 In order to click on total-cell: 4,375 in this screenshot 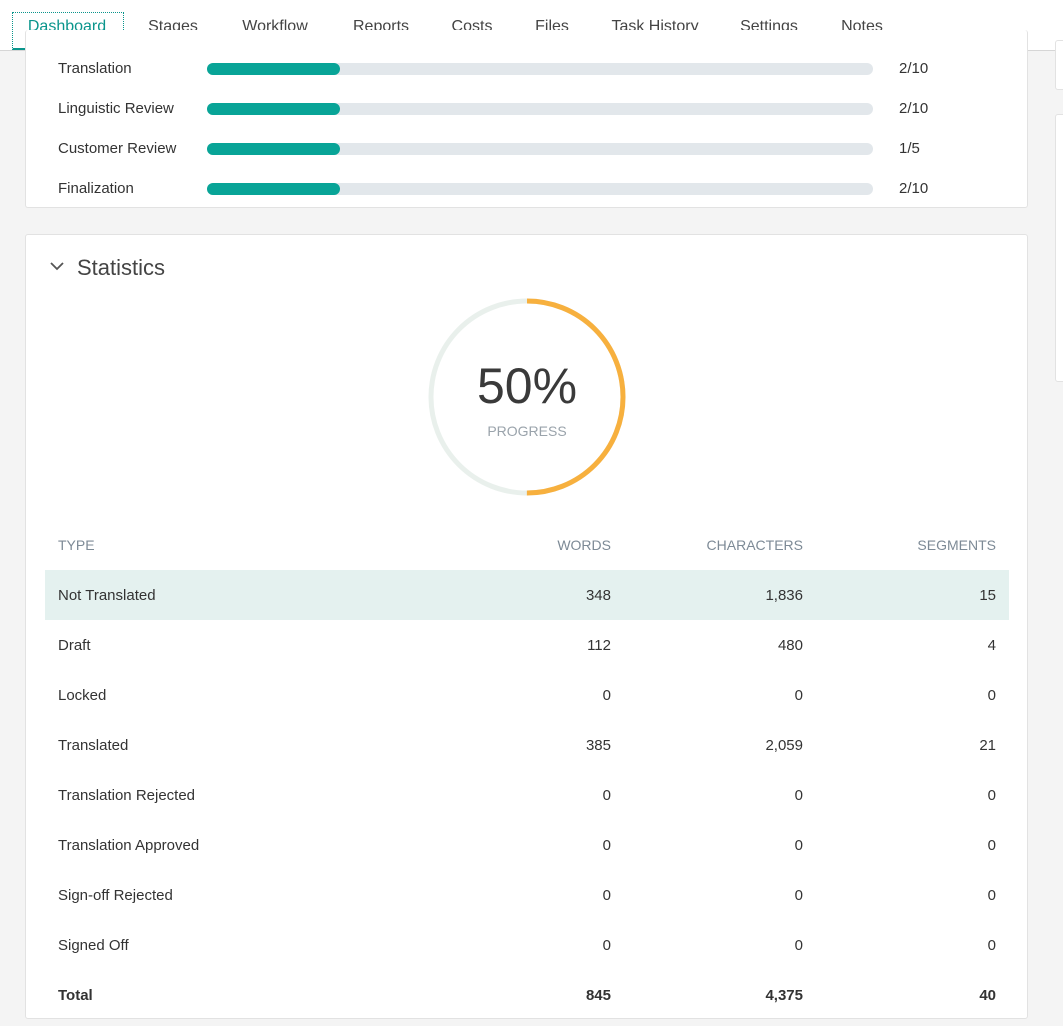, I will do `click(784, 995)`.